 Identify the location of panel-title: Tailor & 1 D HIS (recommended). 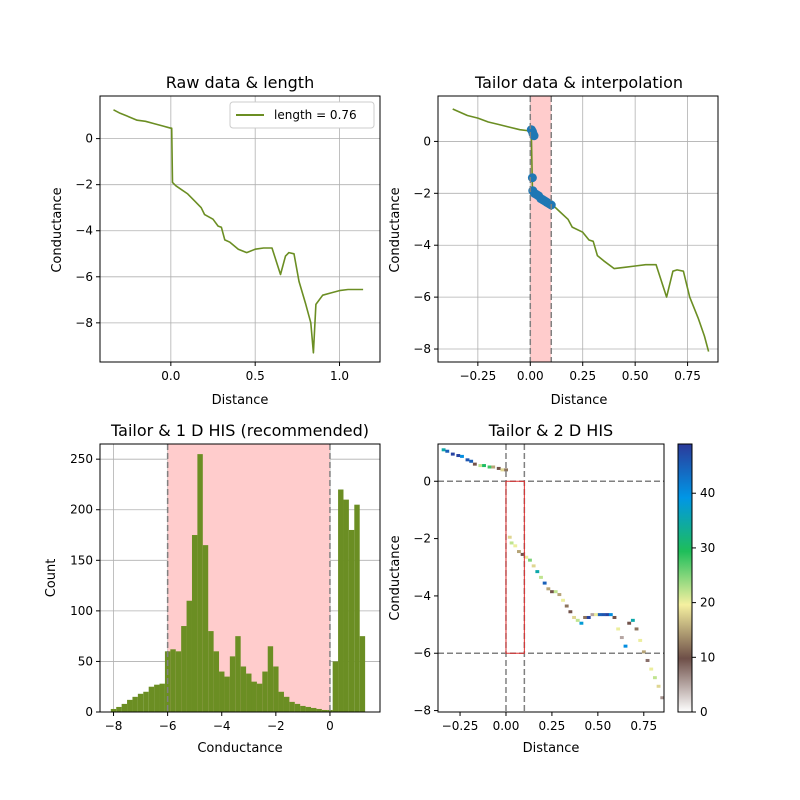
(239, 430).